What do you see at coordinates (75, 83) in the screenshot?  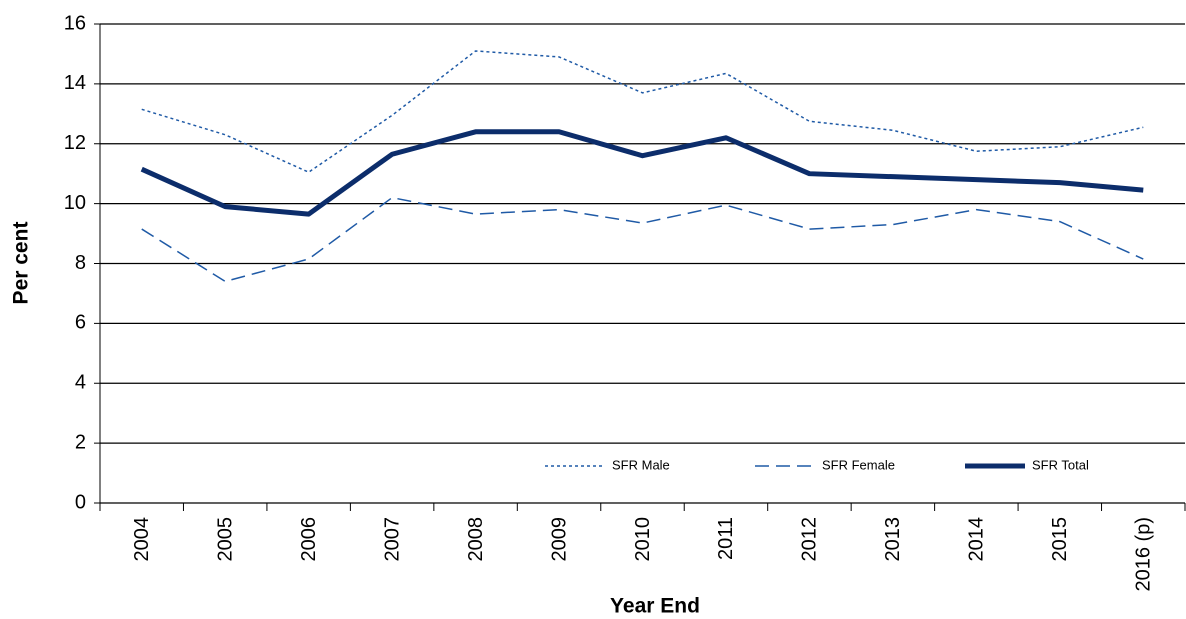 I see `y-tick-label: 14` at bounding box center [75, 83].